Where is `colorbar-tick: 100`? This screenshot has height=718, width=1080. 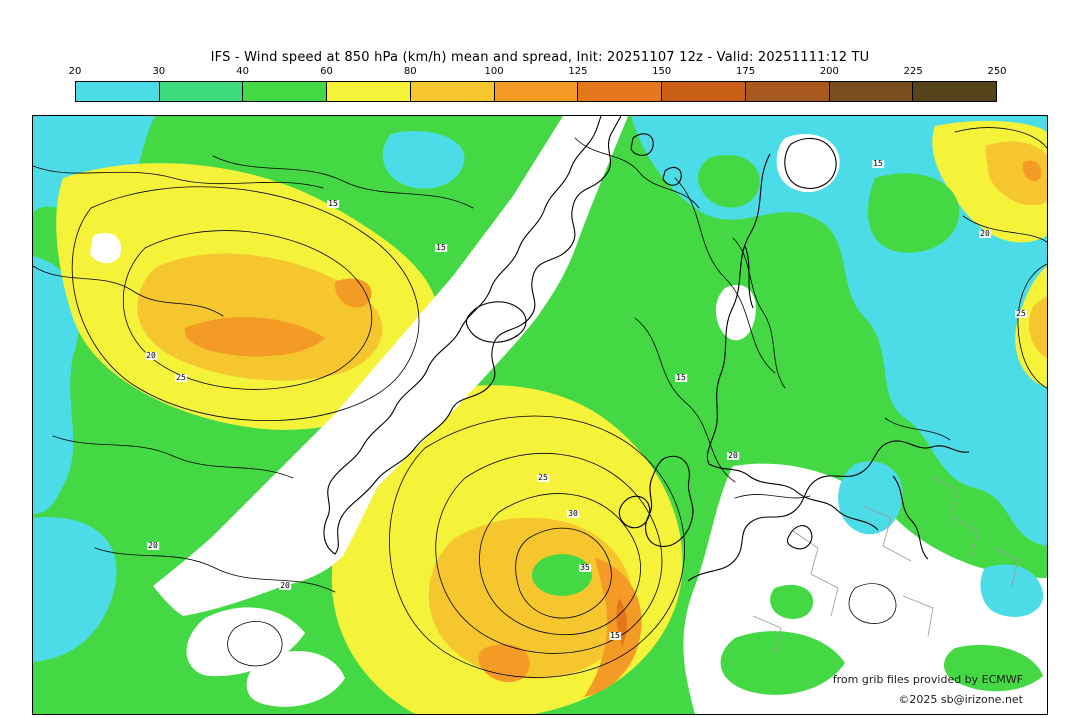
colorbar-tick: 100 is located at coordinates (494, 71).